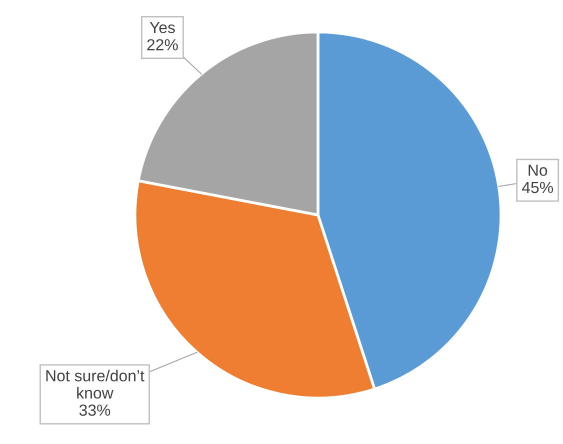 The image size is (563, 444). I want to click on data-label: 22%, so click(162, 44).